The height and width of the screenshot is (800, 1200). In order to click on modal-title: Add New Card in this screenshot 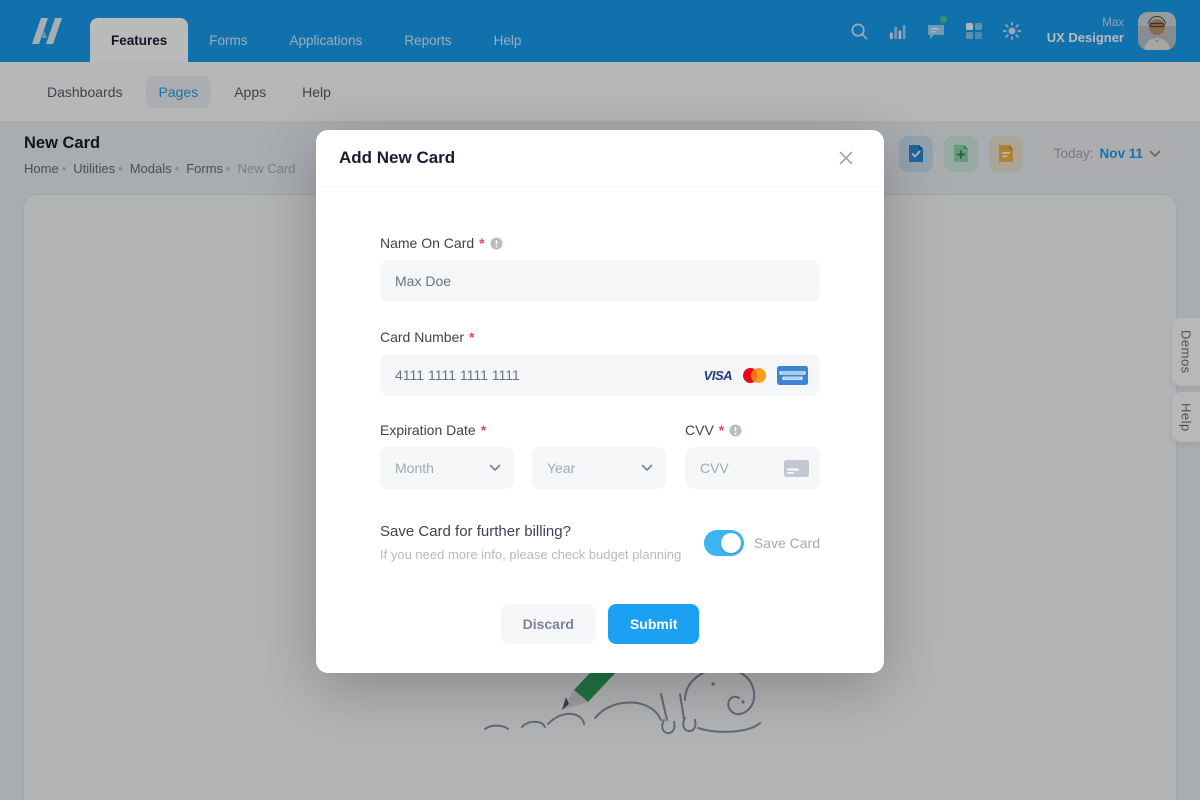, I will do `click(397, 157)`.